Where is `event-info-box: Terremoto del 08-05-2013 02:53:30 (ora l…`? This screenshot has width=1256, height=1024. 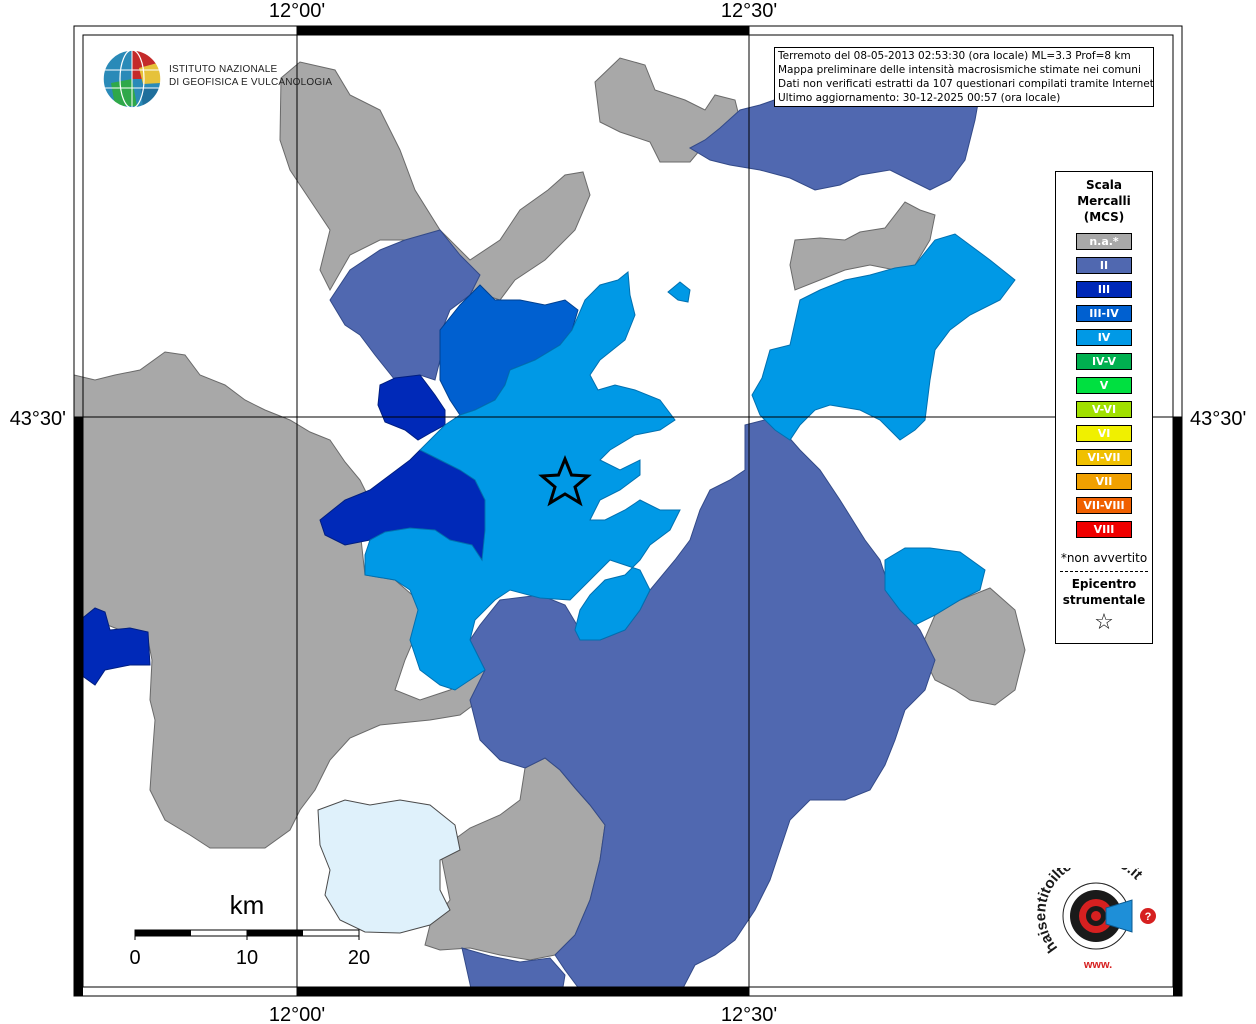
event-info-box: Terremoto del 08-05-2013 02:53:30 (ora l… is located at coordinates (964, 77).